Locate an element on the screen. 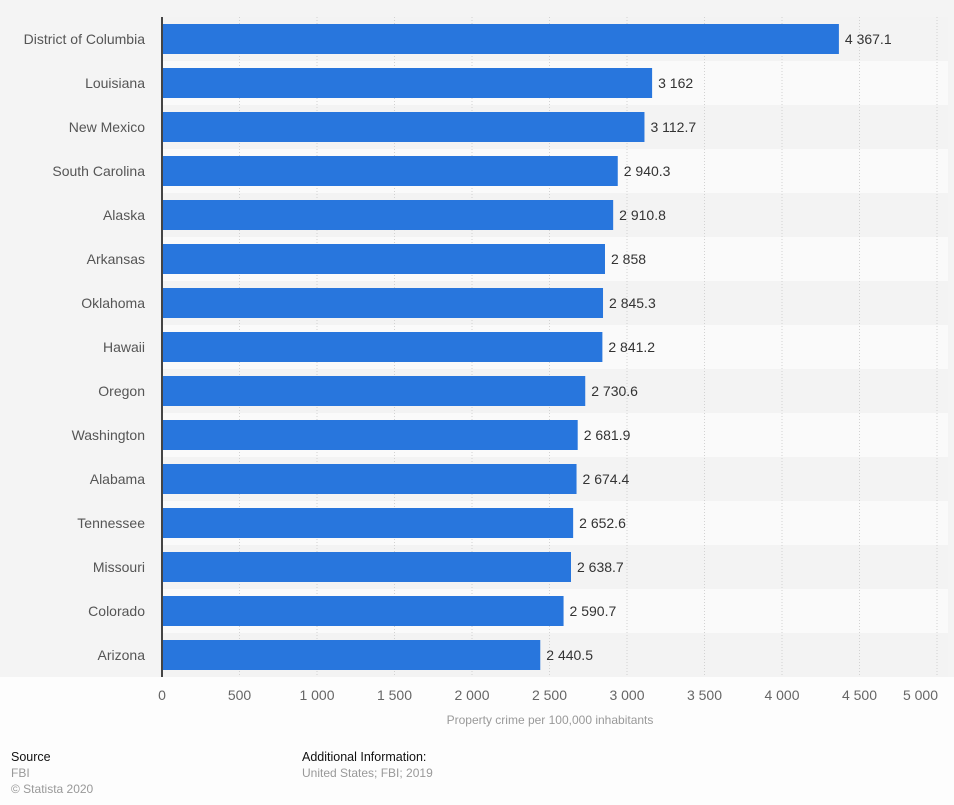 The height and width of the screenshot is (805, 954). additional-info-heading: Additional Information: is located at coordinates (364, 757).